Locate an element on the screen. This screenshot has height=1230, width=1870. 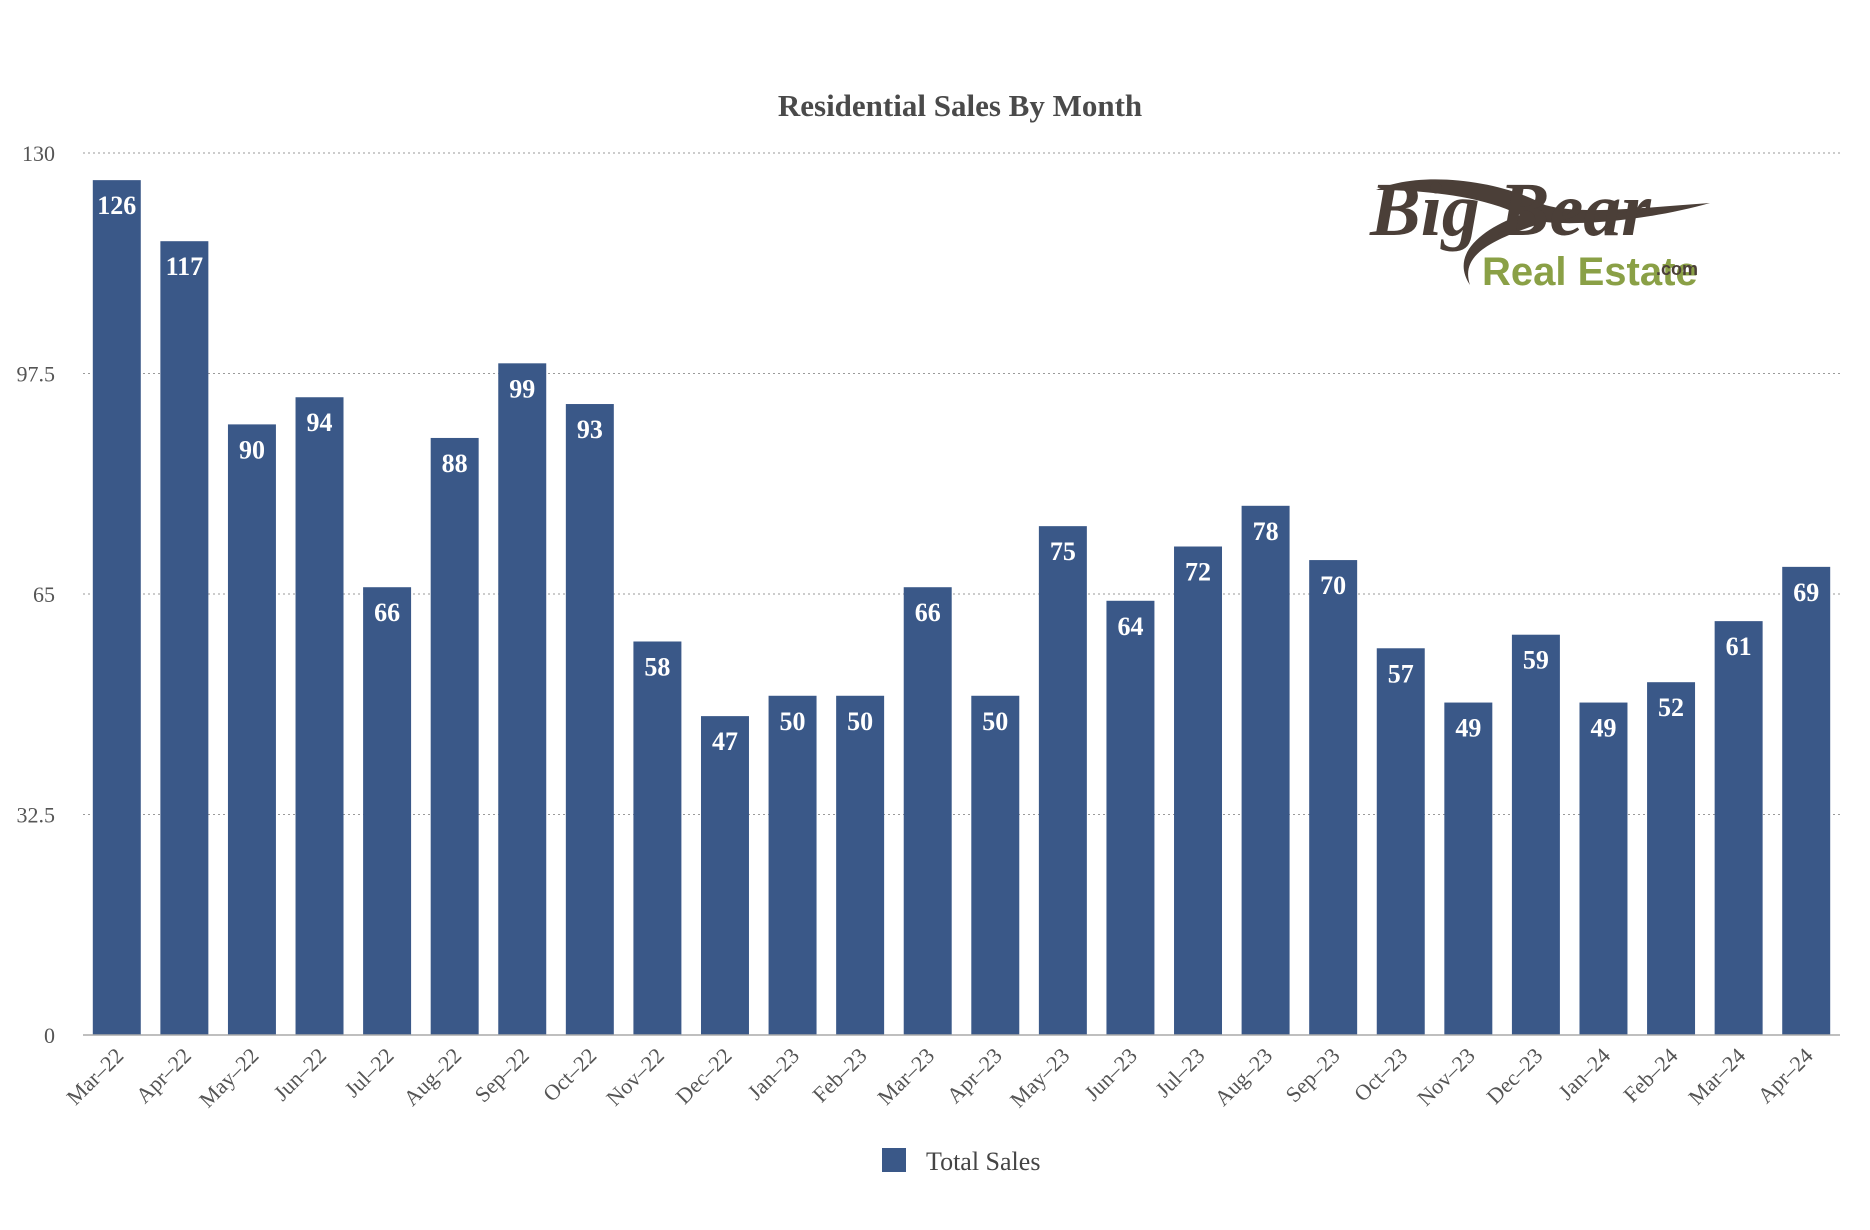
legend-label-total-sales: Total Sales is located at coordinates (983, 1161).